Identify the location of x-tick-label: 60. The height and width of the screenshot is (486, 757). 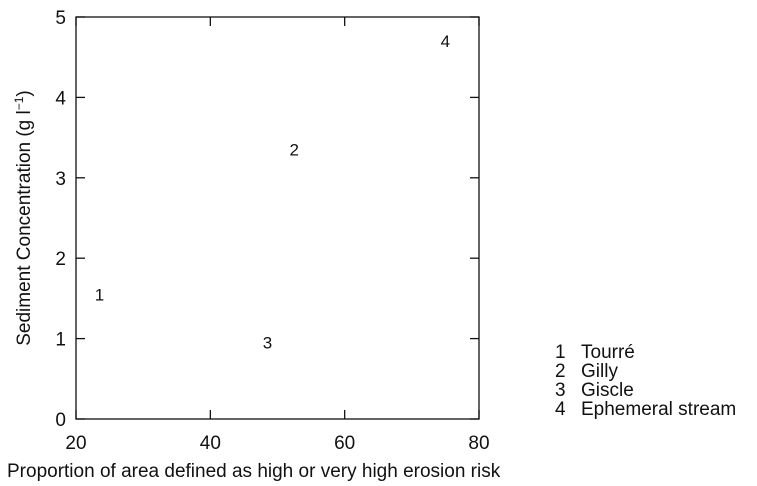
(344, 443).